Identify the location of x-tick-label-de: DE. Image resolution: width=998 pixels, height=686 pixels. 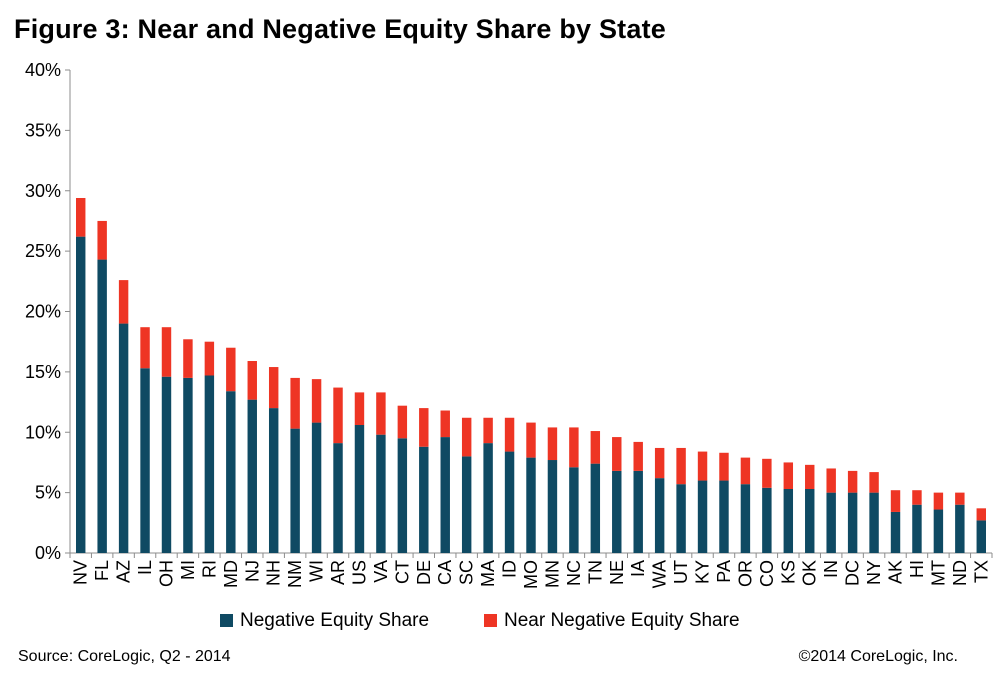
(424, 572).